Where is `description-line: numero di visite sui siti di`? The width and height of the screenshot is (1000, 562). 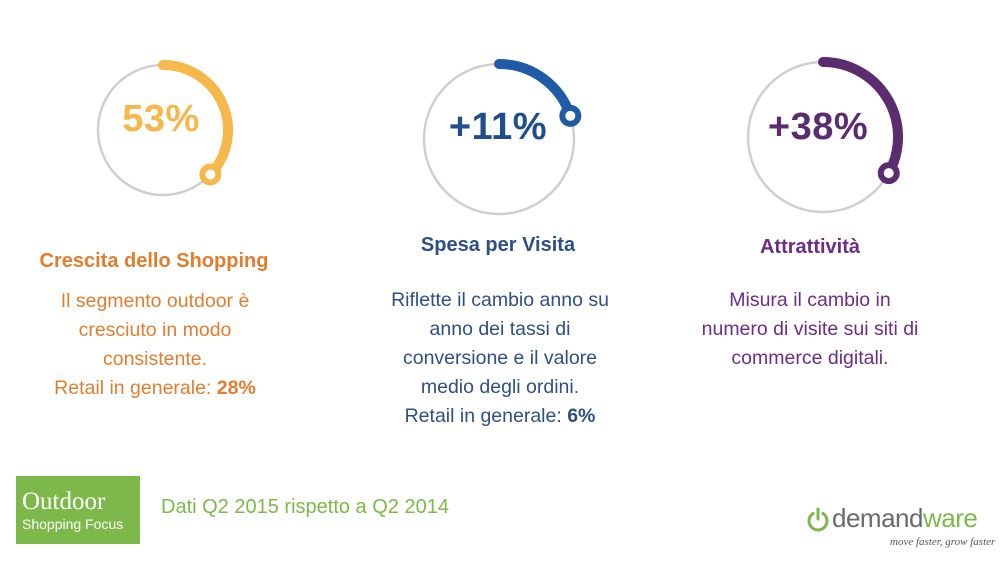
description-line: numero di visite sui siti di is located at coordinates (810, 329).